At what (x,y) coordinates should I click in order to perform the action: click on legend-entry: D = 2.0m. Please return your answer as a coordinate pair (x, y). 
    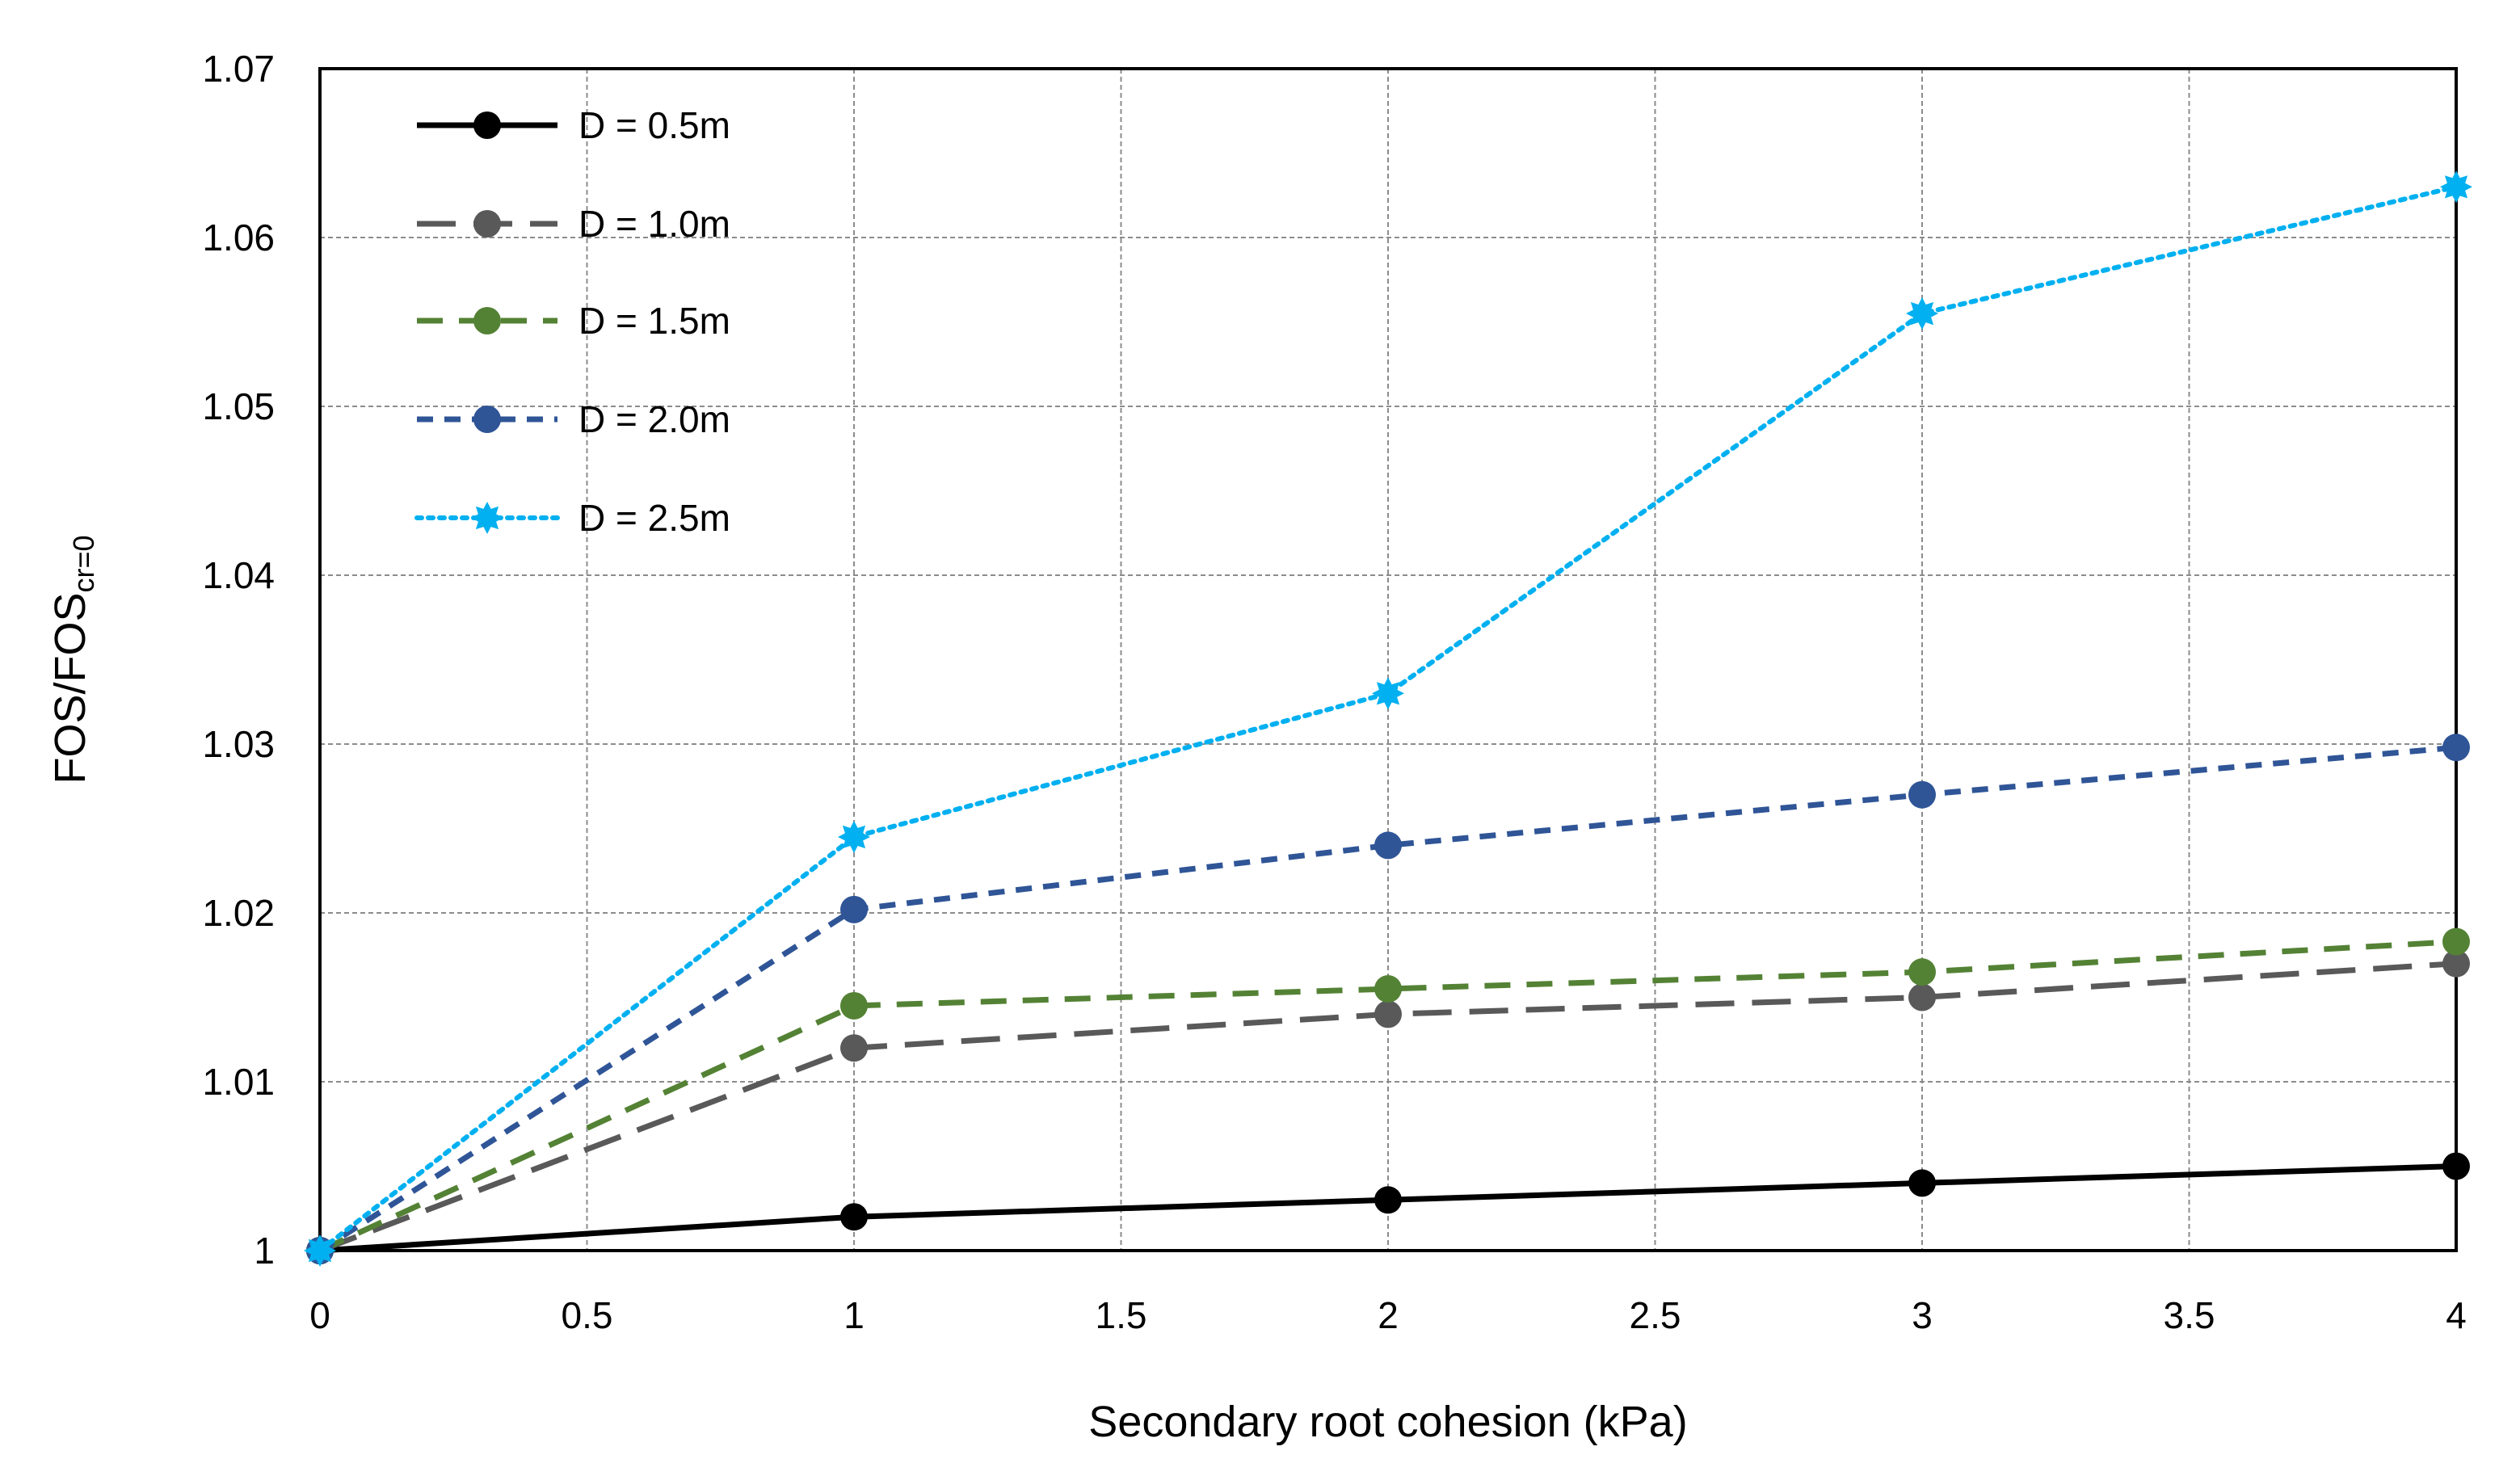
    Looking at the image, I should click on (573, 419).